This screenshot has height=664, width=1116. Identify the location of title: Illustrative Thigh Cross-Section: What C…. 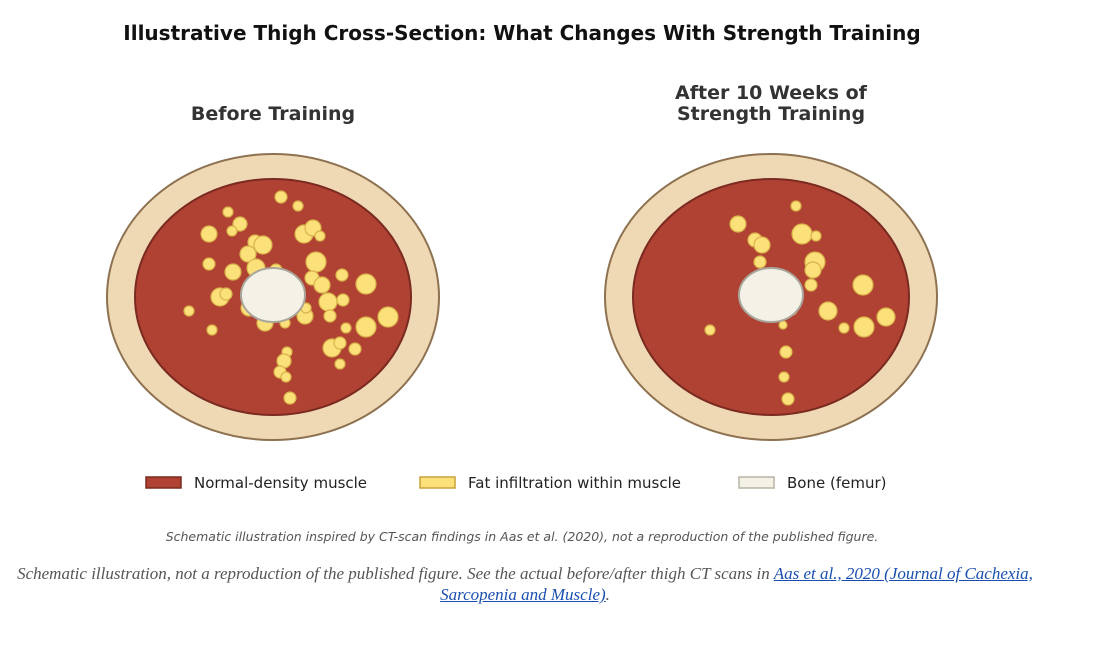
(521, 33).